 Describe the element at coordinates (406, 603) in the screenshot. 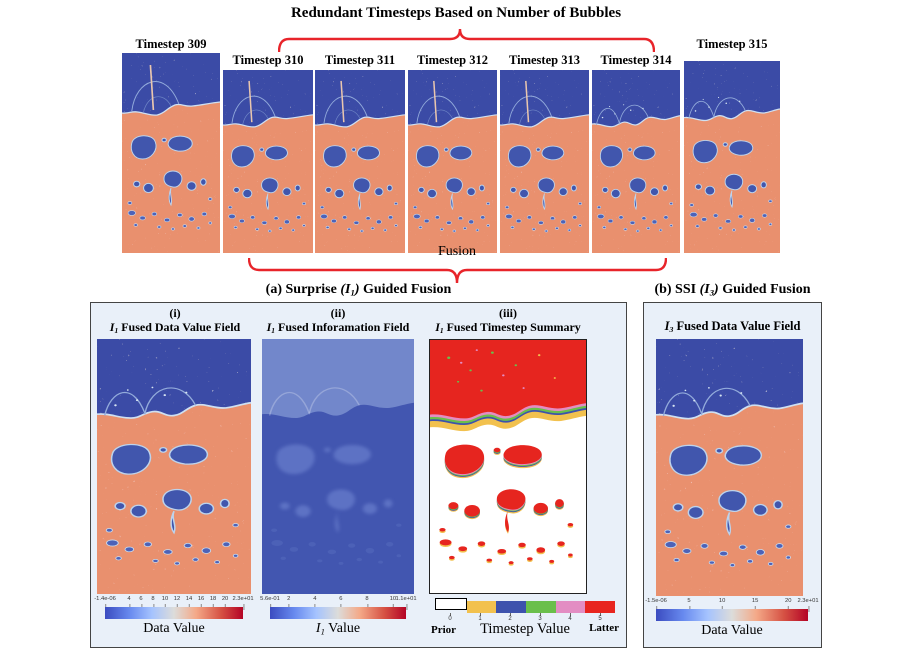

I see `tick-label: 1.1e+01` at that location.